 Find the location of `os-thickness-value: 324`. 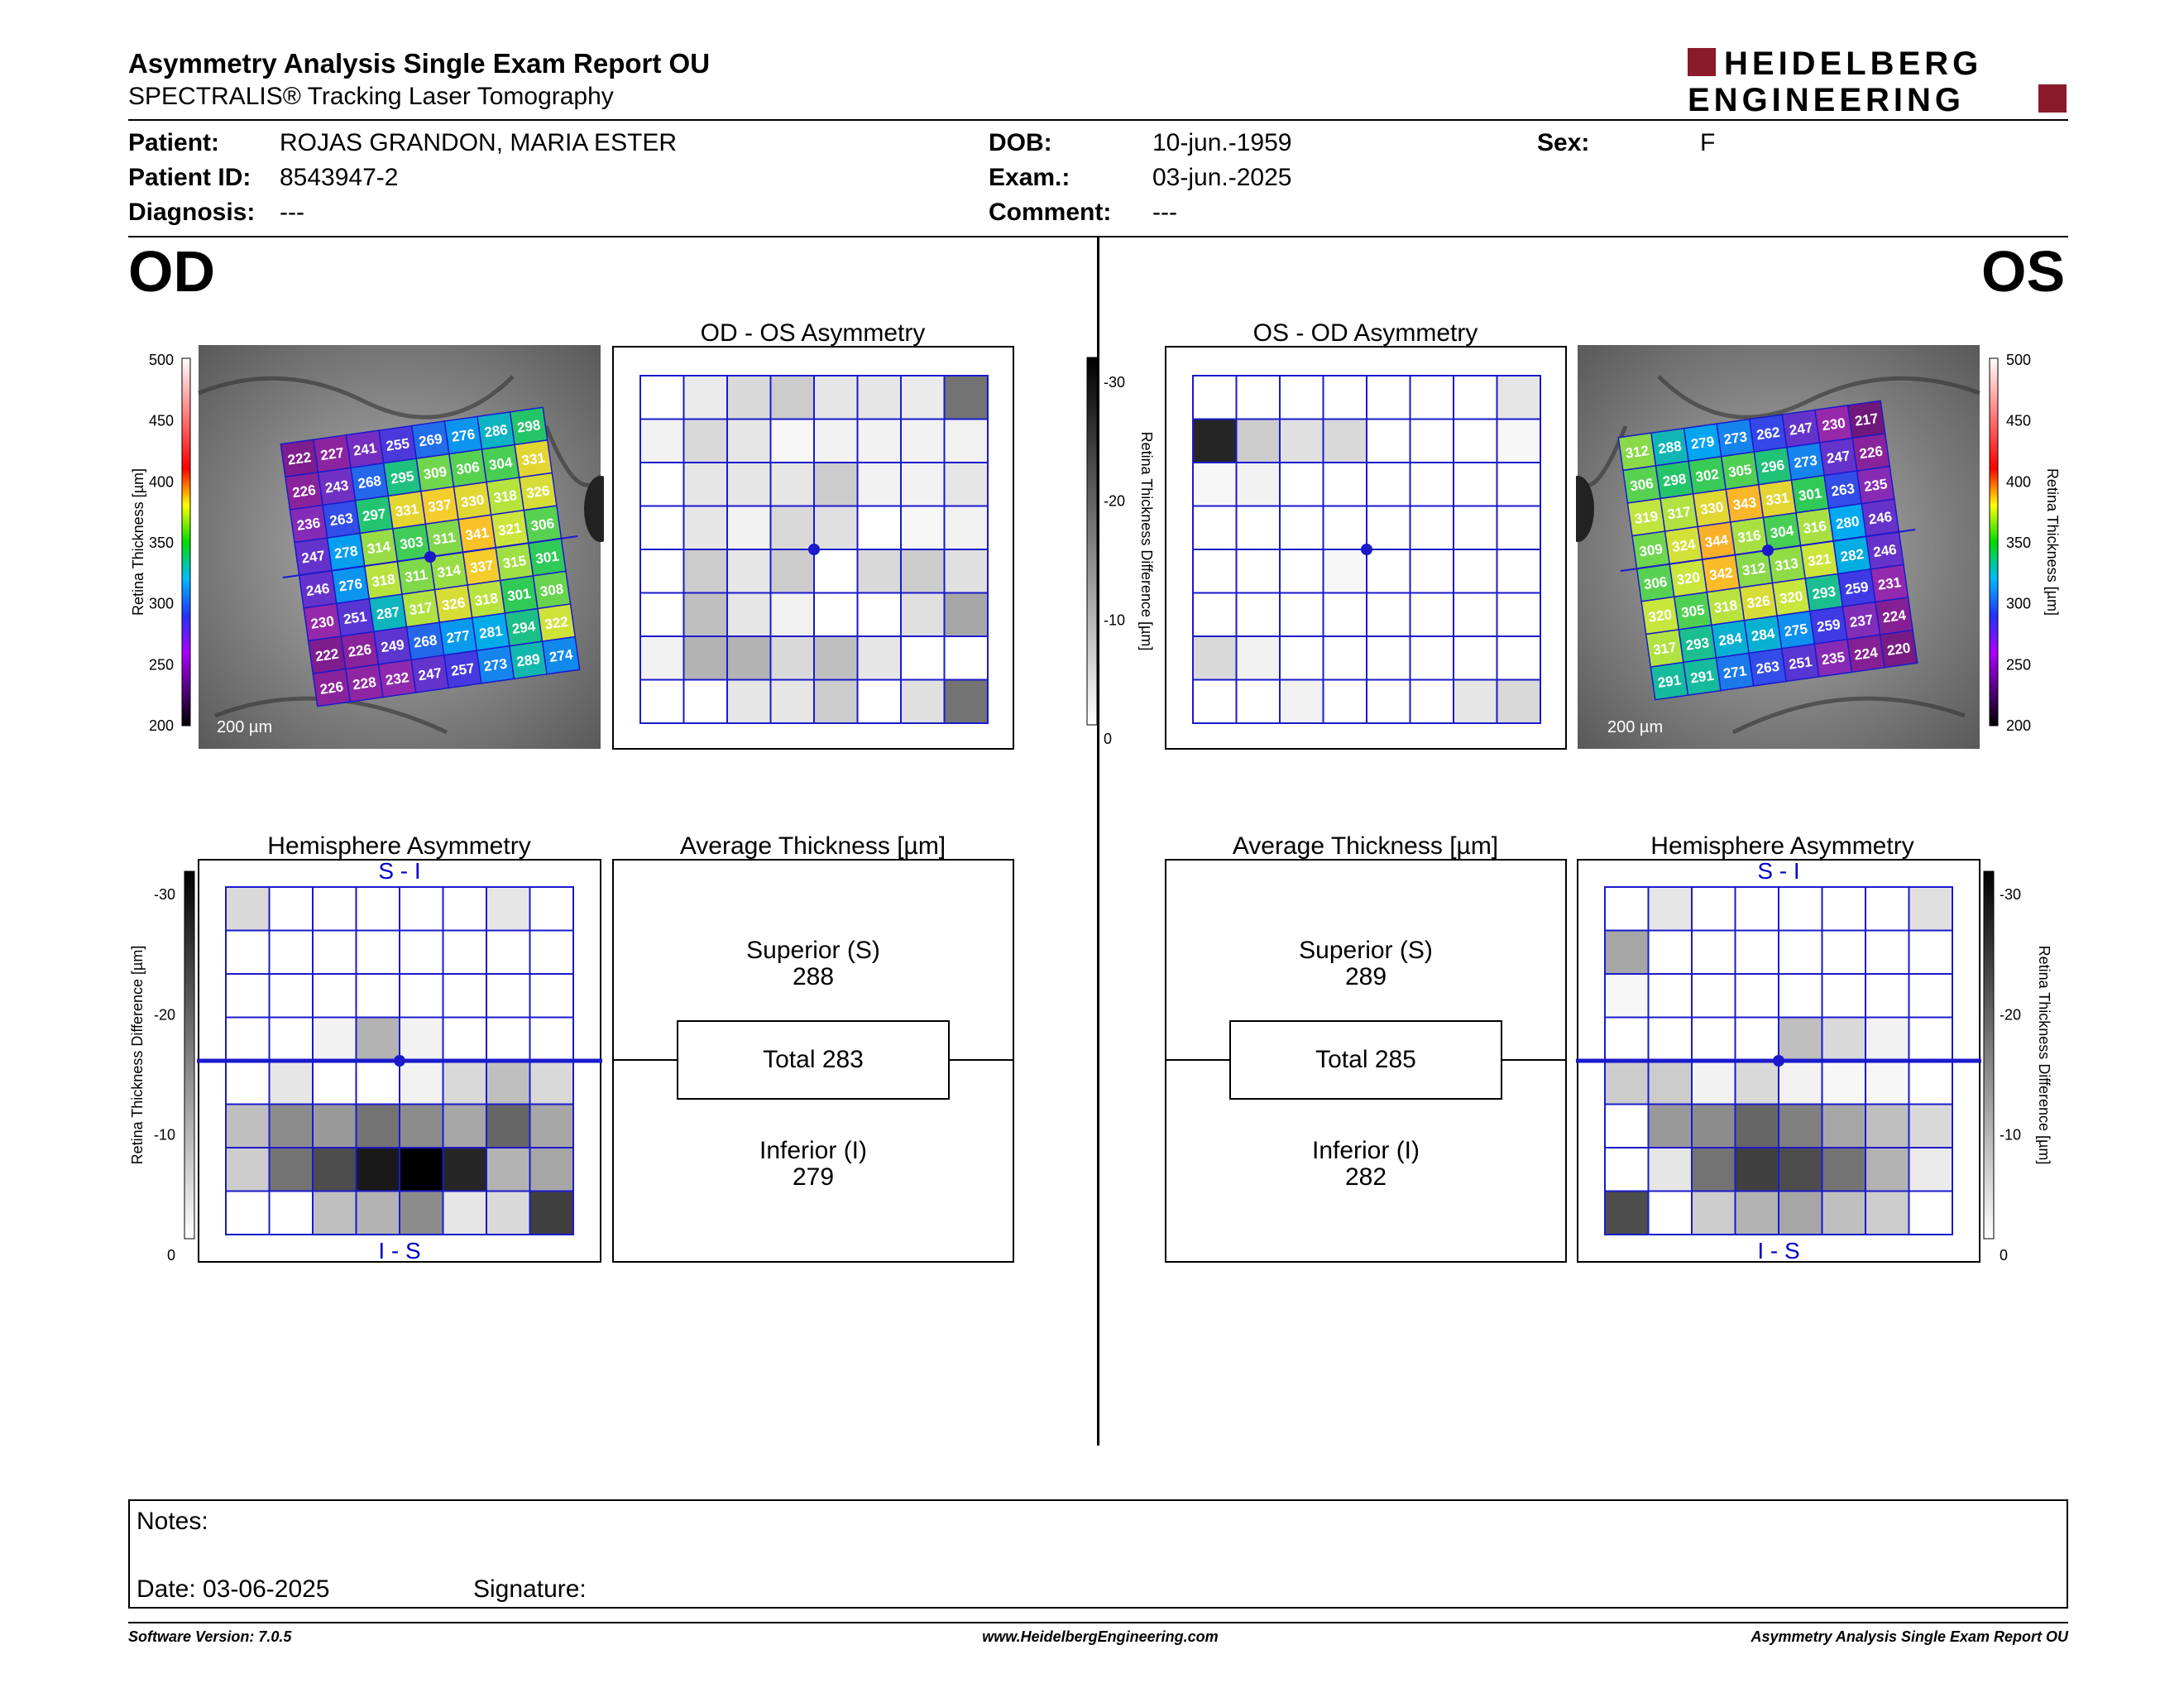

os-thickness-value: 324 is located at coordinates (1684, 545).